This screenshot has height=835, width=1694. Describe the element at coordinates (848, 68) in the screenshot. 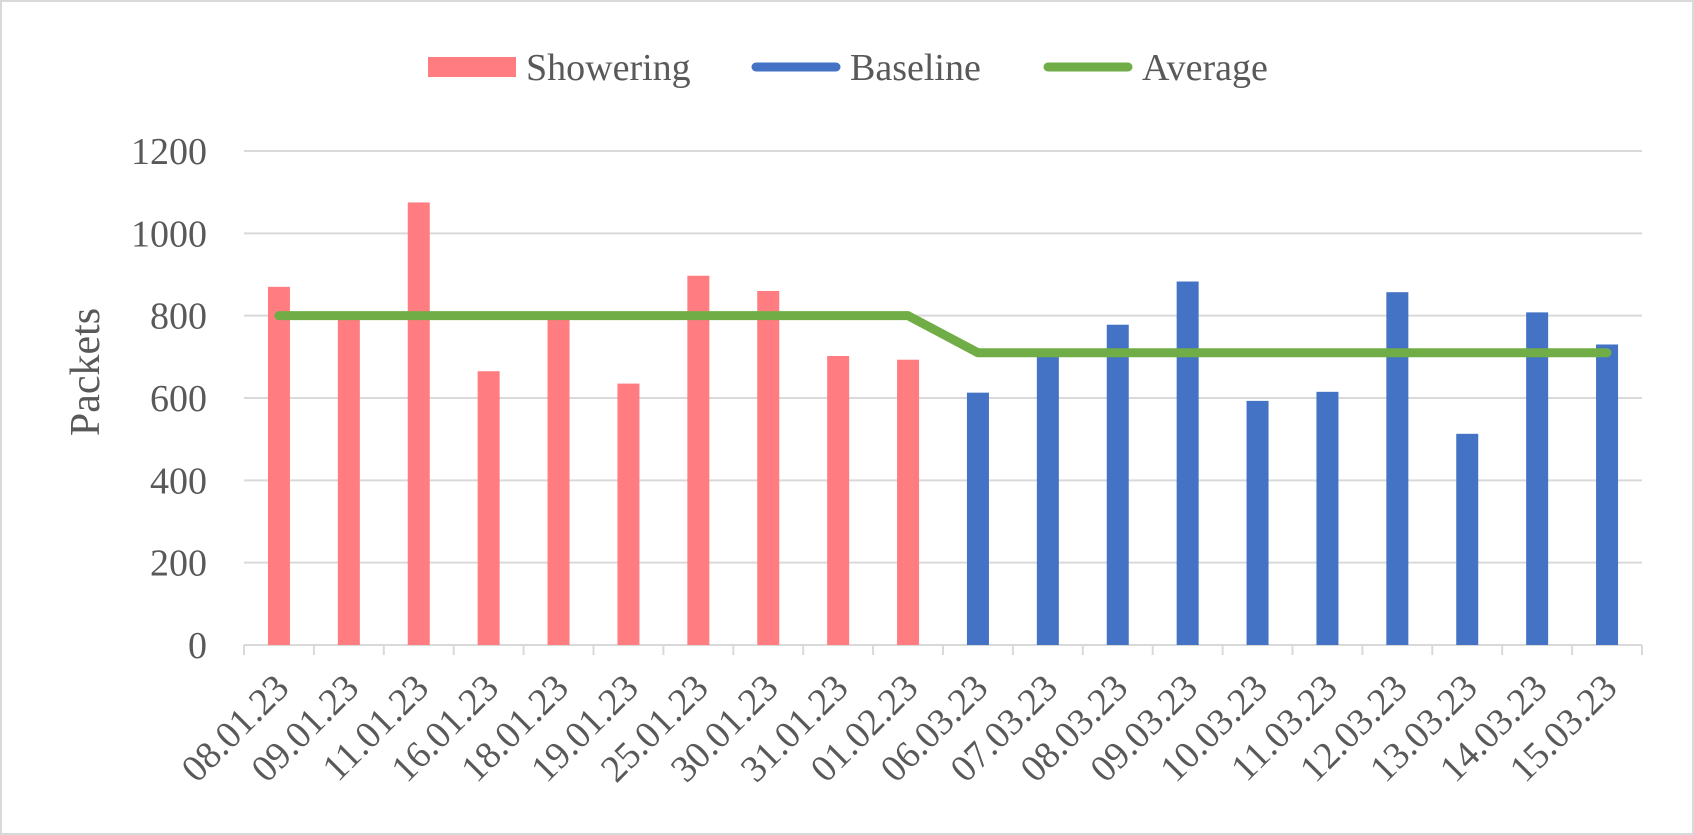

I see `legend: Showering Baseline Average` at that location.